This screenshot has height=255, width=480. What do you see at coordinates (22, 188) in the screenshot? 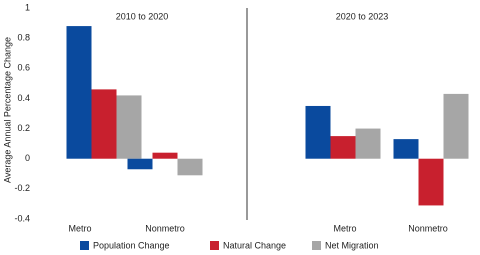
I see `y-tick-label: -0.2` at bounding box center [22, 188].